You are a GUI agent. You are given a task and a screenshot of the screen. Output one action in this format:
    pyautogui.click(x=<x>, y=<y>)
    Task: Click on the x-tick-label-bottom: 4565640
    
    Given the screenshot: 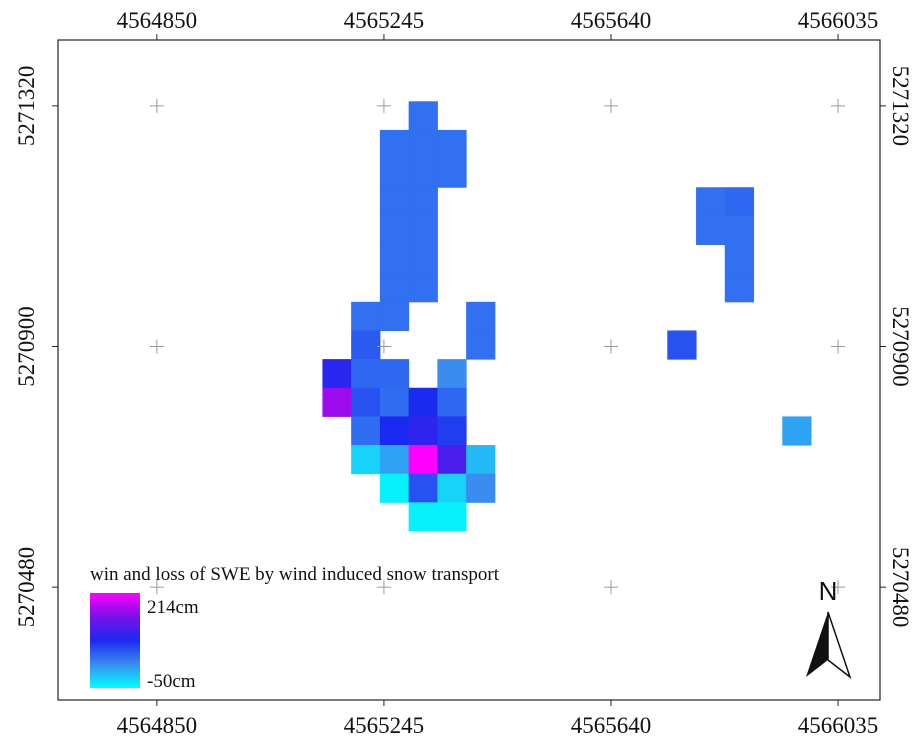 What is the action you would take?
    pyautogui.click(x=611, y=725)
    